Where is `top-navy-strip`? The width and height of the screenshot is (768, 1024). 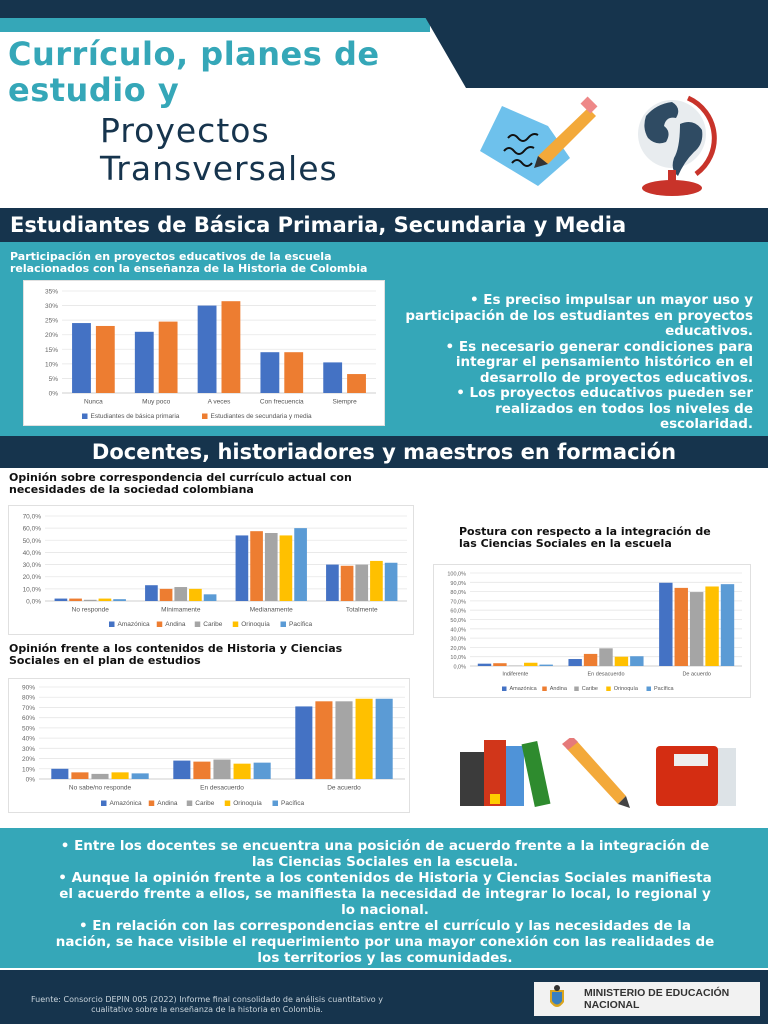 top-navy-strip is located at coordinates (384, 9).